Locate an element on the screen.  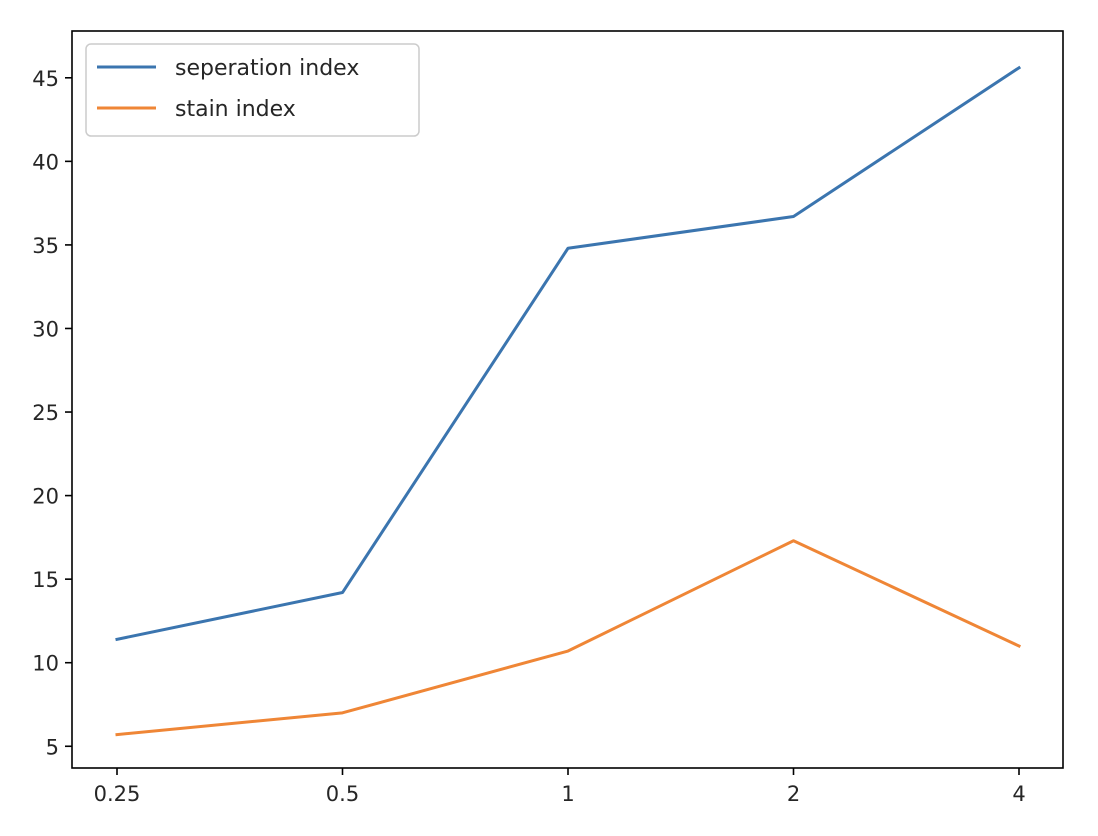
y-tick-label: 30 is located at coordinates (45, 329).